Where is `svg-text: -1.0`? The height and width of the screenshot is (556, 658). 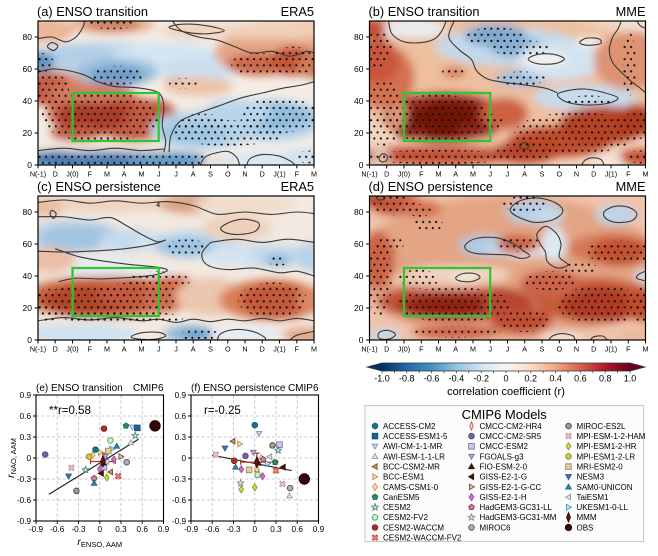
svg-text: -1.0 is located at coordinates (382, 379).